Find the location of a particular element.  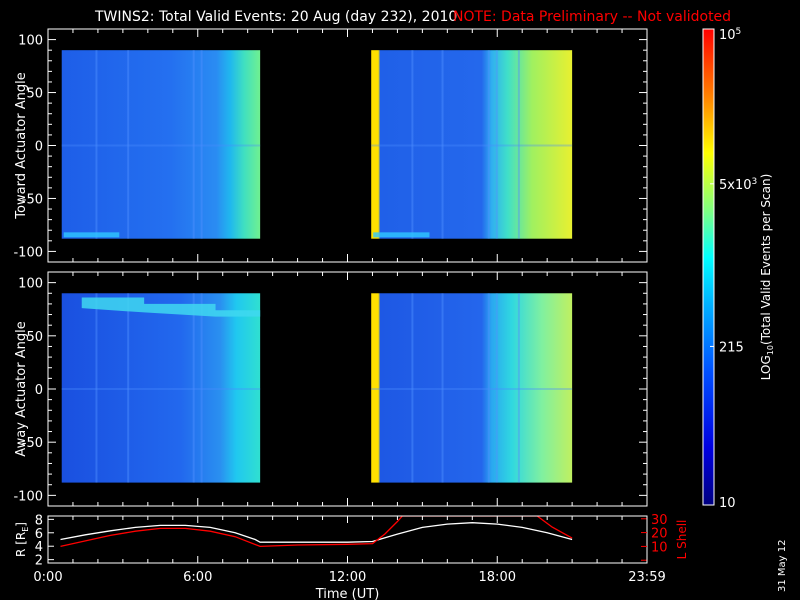

colorbar-tick-exp: 5 is located at coordinates (739, 32).